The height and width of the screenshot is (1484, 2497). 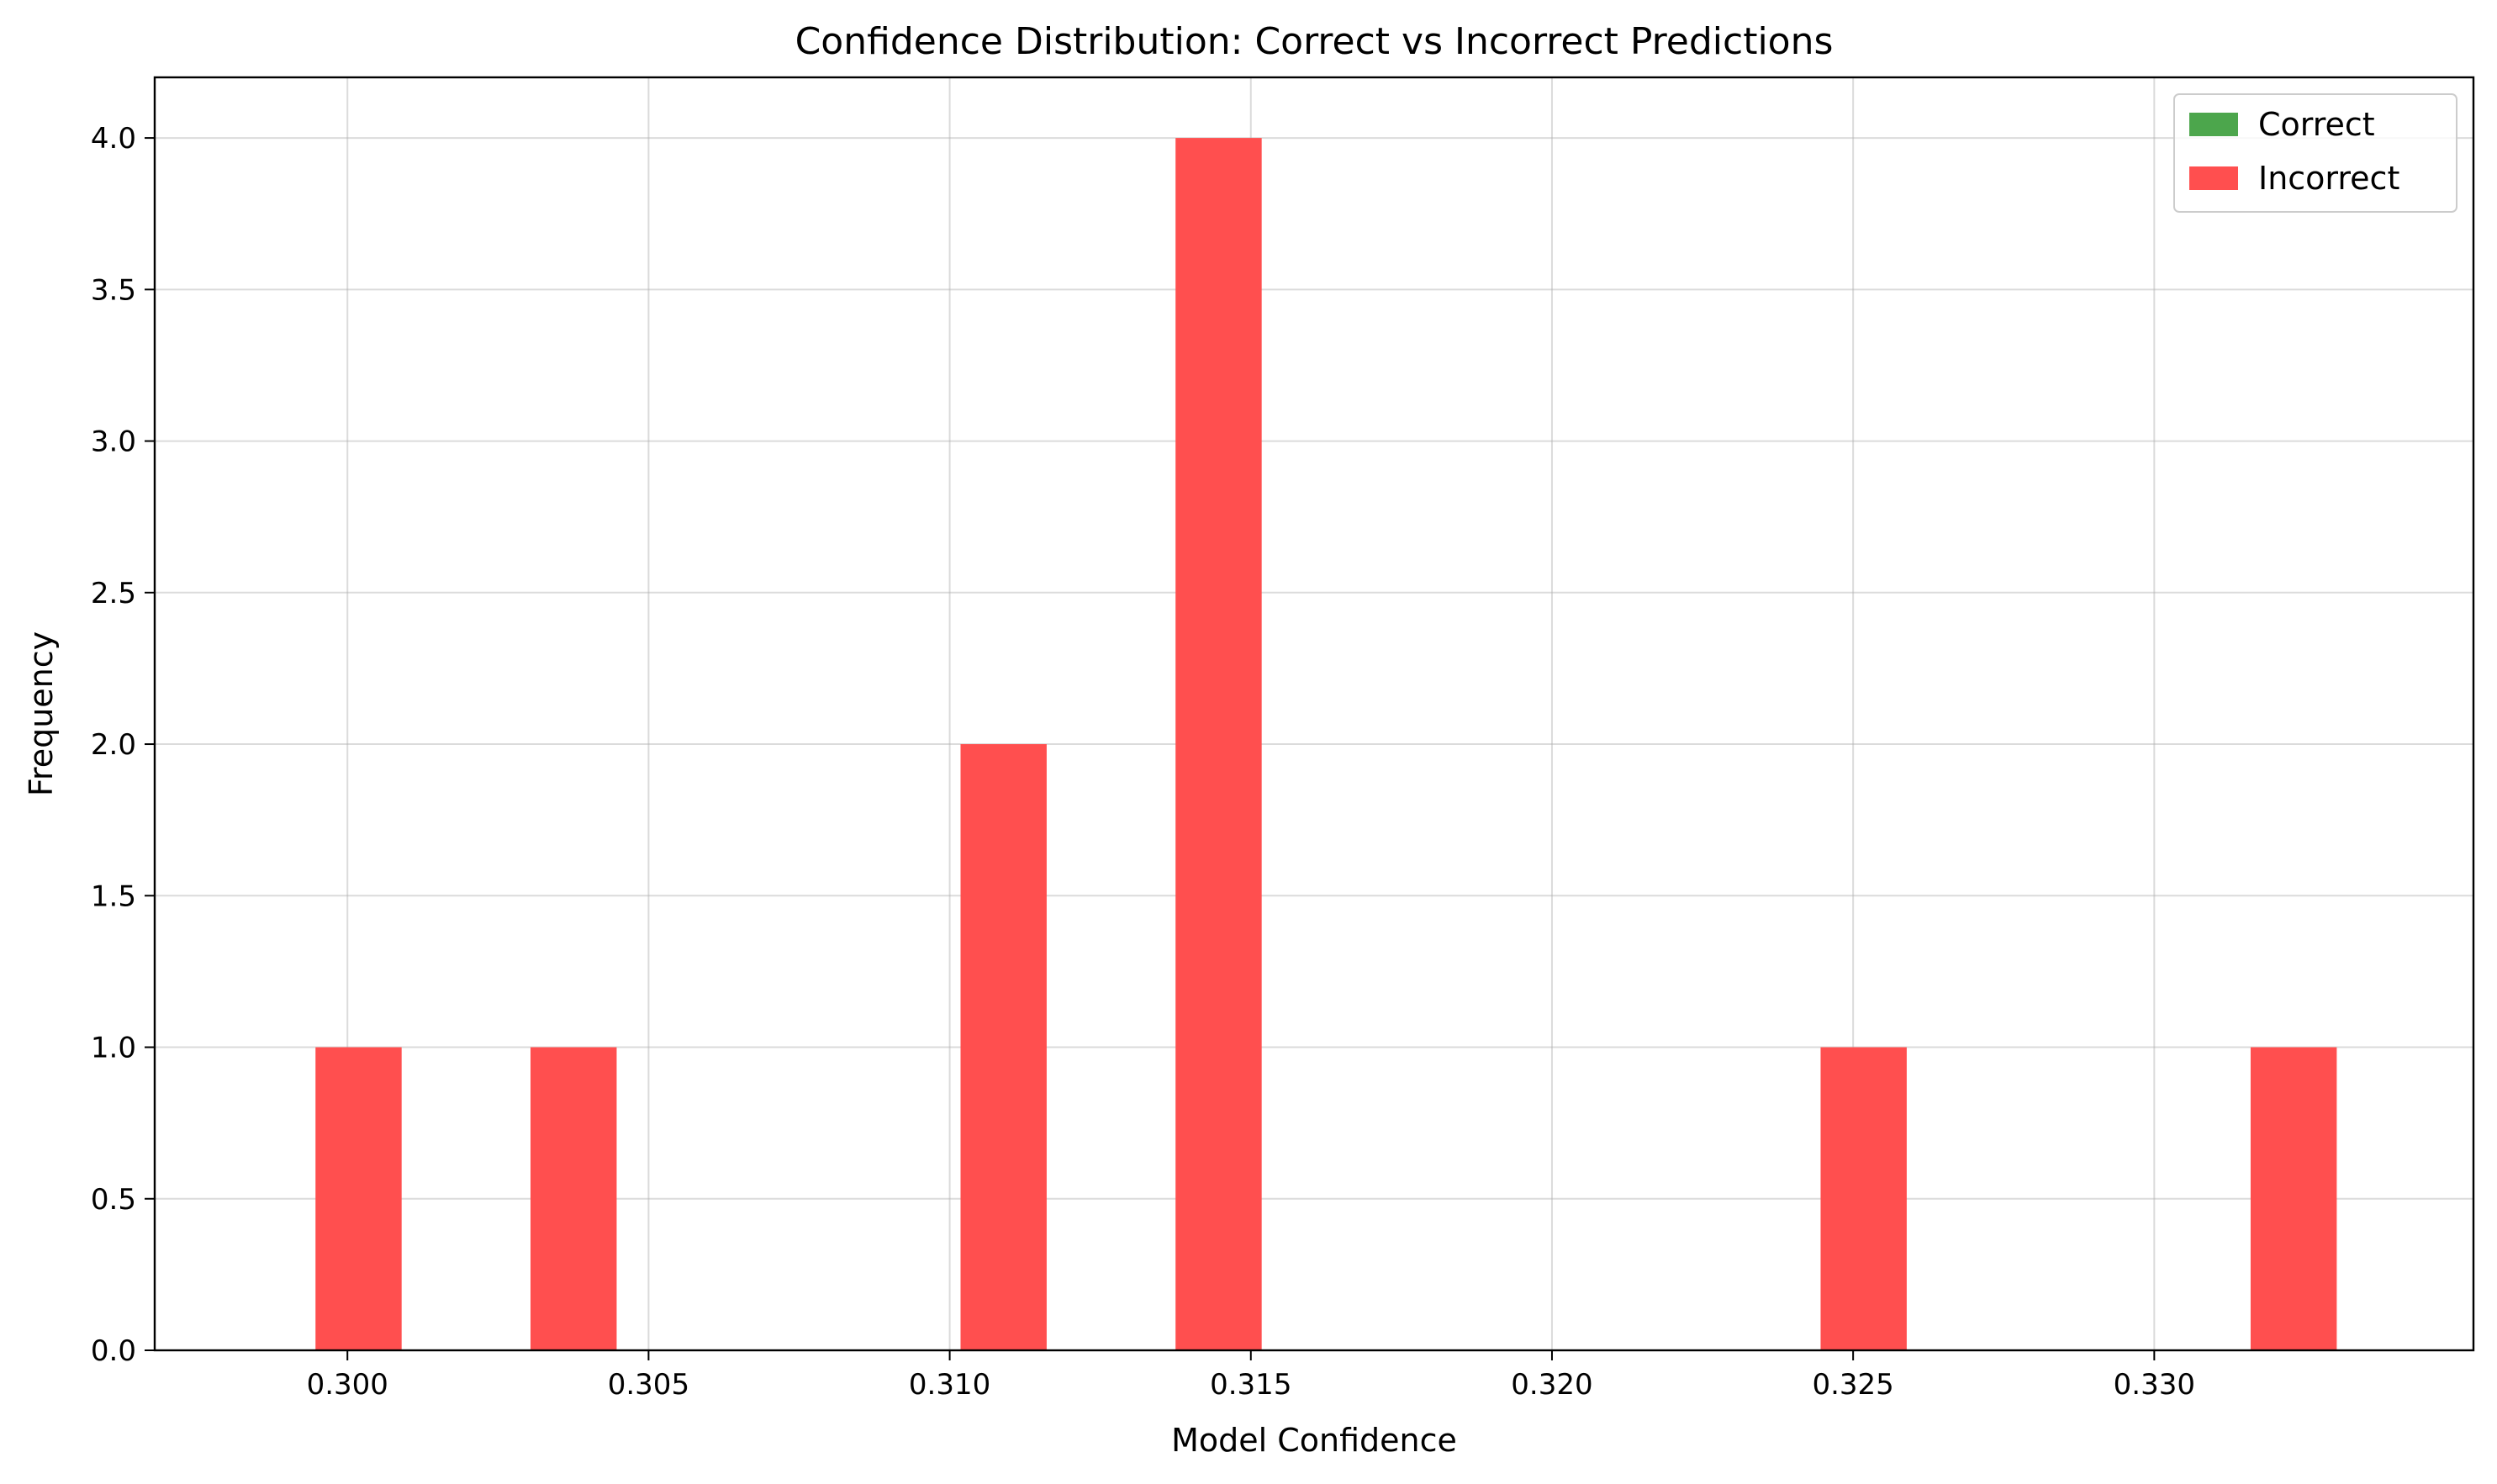 What do you see at coordinates (113, 1048) in the screenshot?
I see `y-tick-label-2: 1.0` at bounding box center [113, 1048].